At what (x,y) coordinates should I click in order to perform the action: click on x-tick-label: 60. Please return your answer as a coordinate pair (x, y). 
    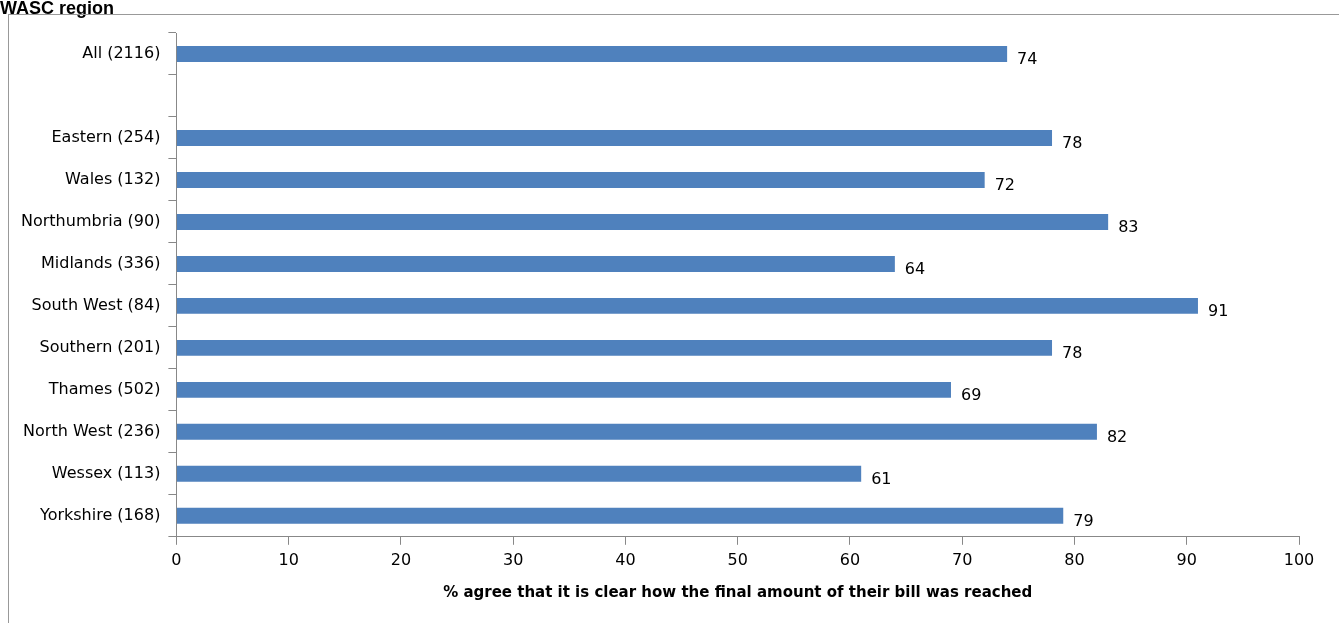
    Looking at the image, I should click on (850, 559).